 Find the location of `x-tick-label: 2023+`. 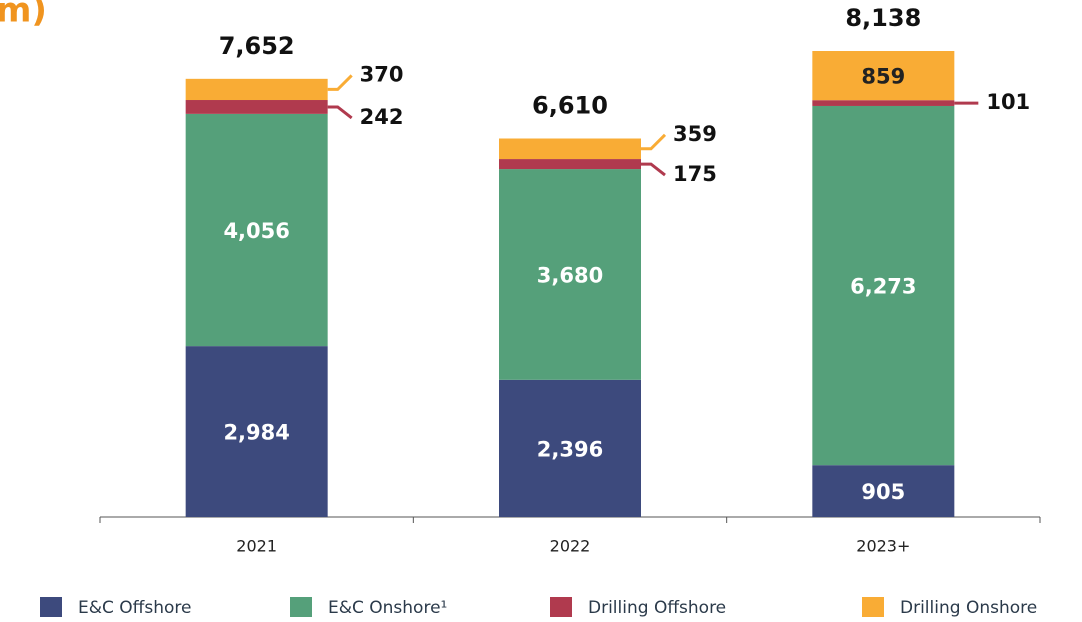

x-tick-label: 2023+ is located at coordinates (883, 546).